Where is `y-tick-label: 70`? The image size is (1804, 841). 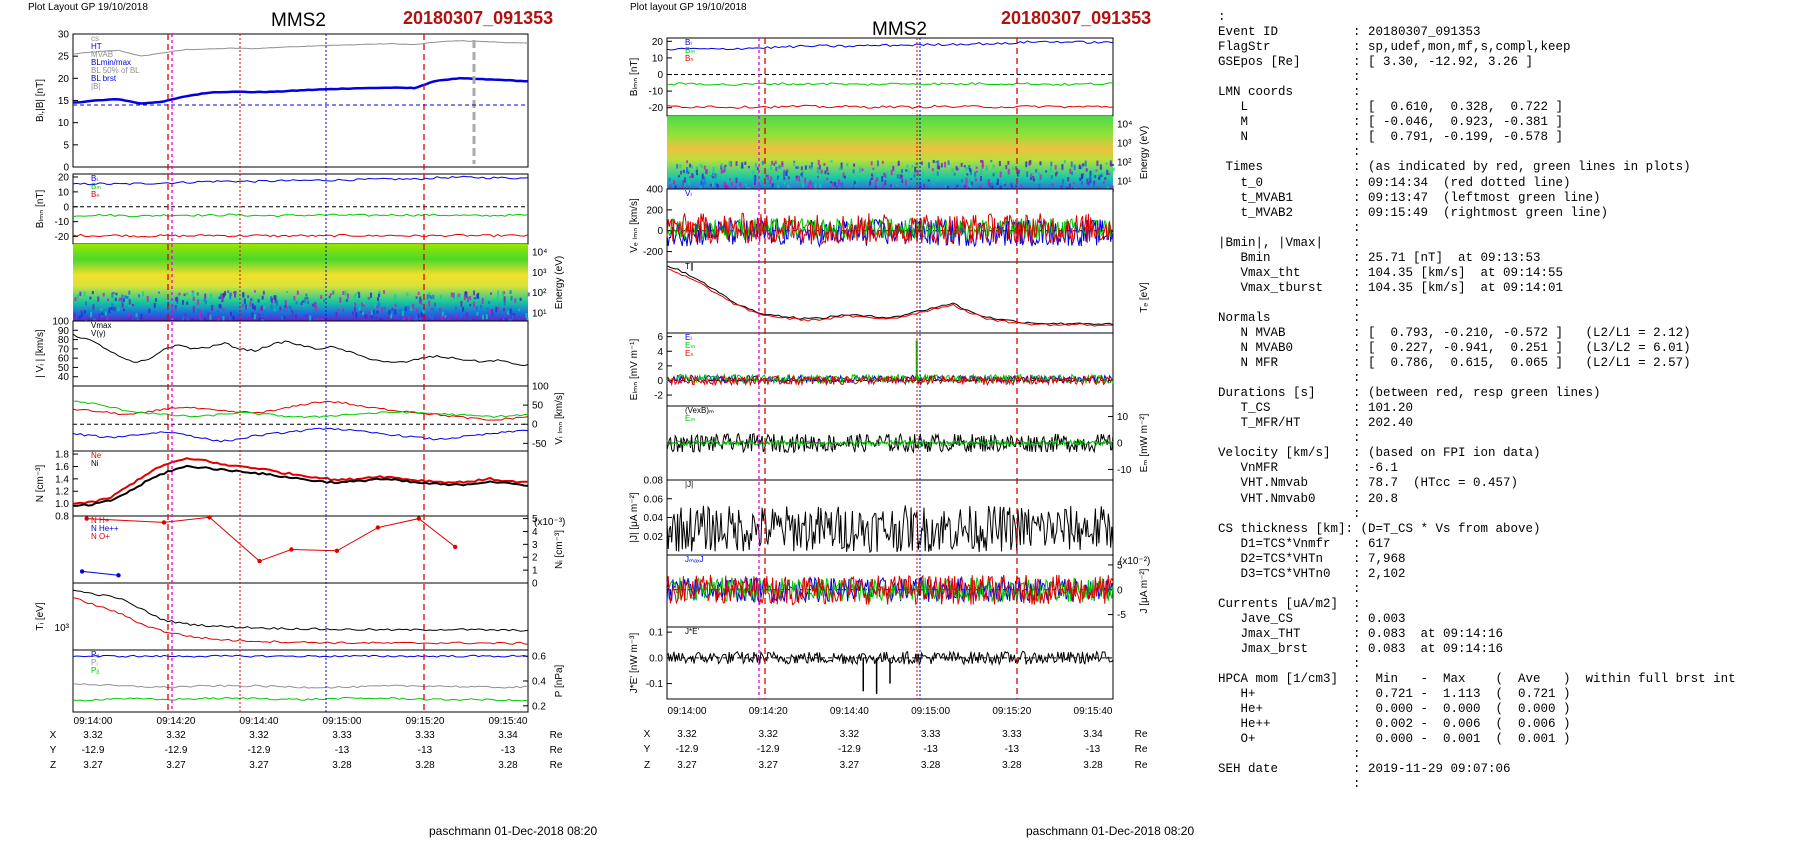 y-tick-label: 70 is located at coordinates (64, 349).